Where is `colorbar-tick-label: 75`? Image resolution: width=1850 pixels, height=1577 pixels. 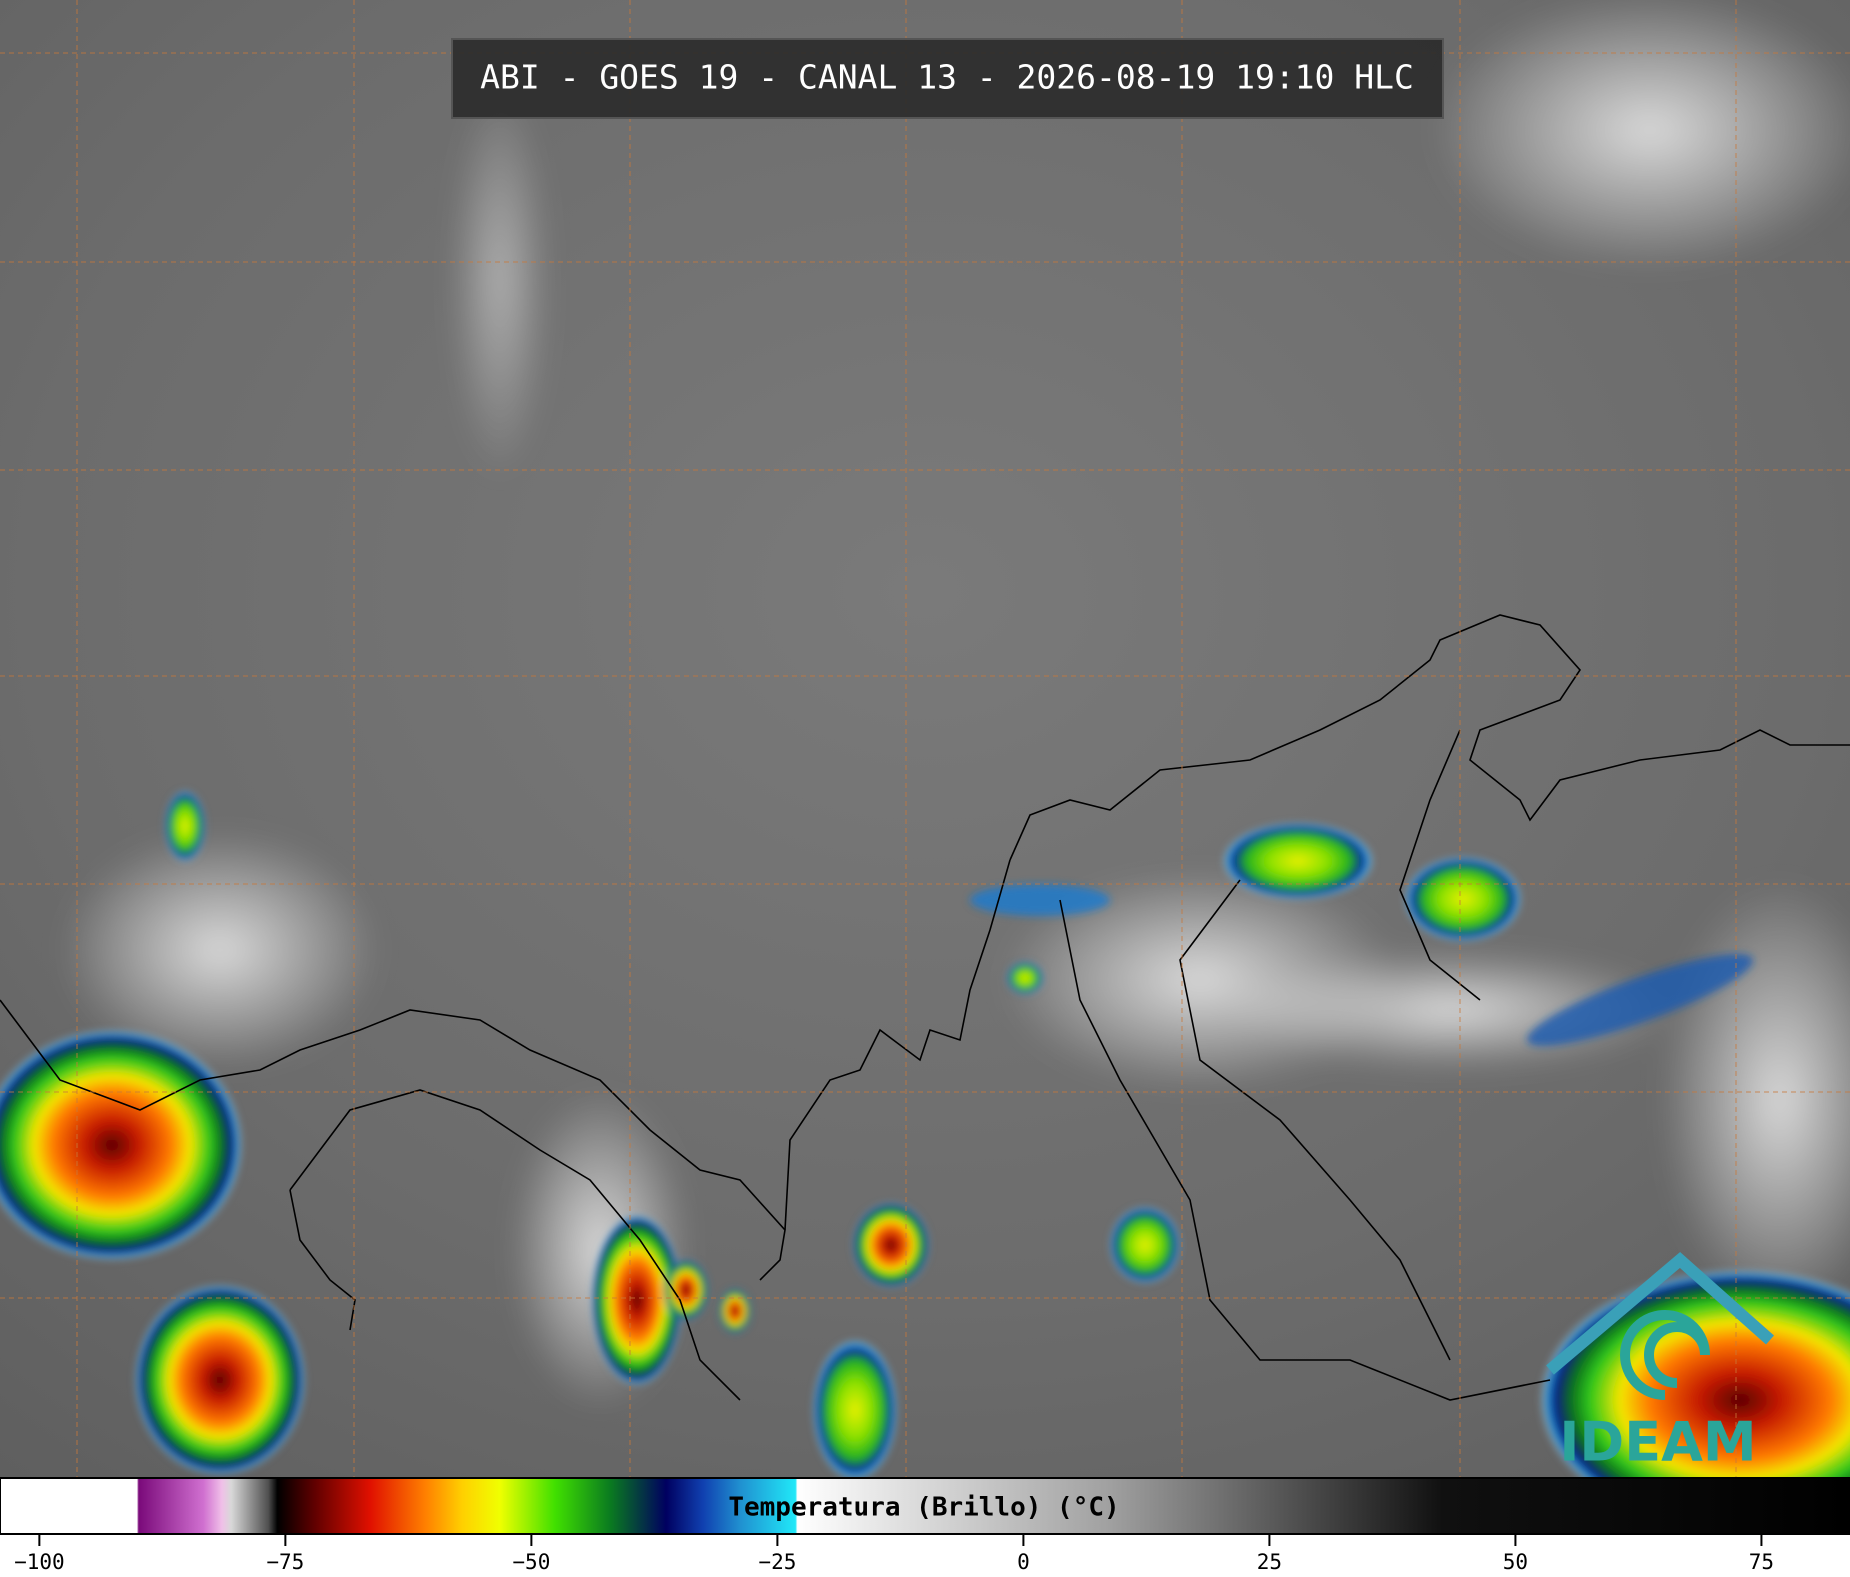
colorbar-tick-label: 75 is located at coordinates (1761, 1562).